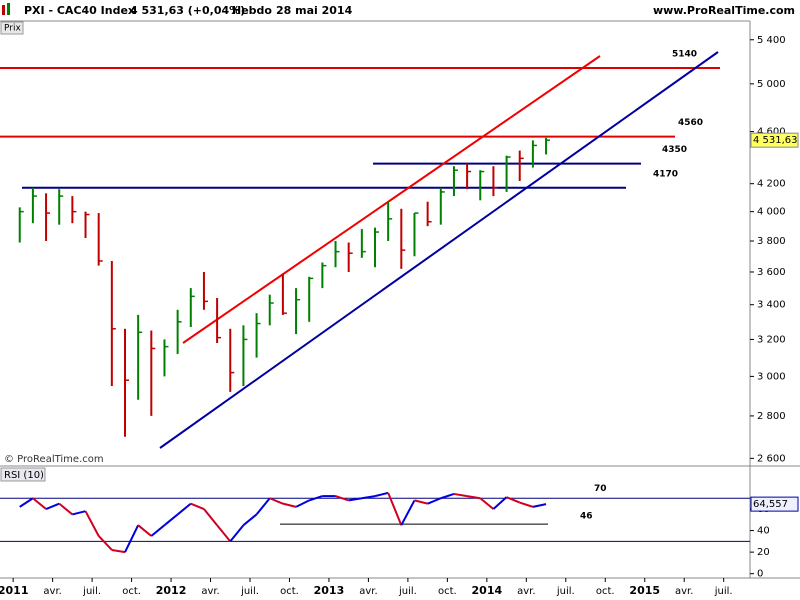 Image resolution: width=800 pixels, height=600 pixels. I want to click on y-tick-label: 2 600, so click(771, 458).